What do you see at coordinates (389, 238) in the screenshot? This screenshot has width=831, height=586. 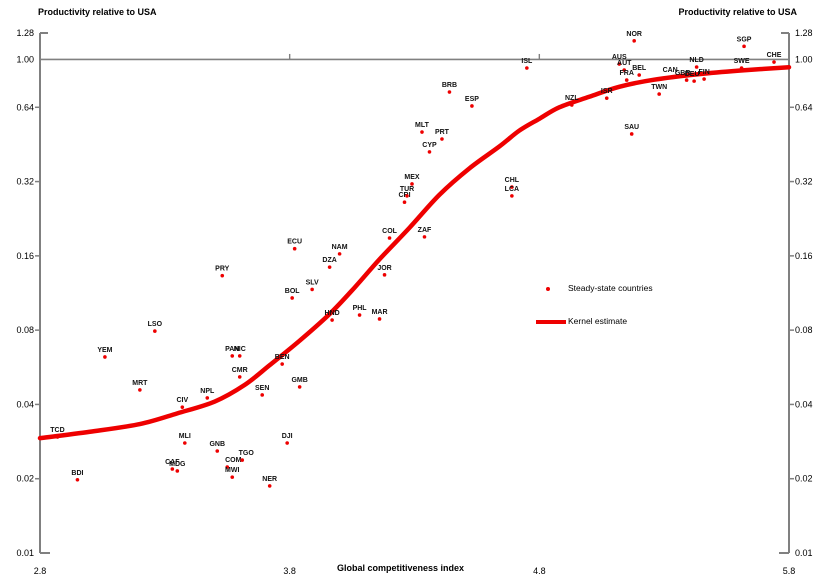 I see `point-COL` at bounding box center [389, 238].